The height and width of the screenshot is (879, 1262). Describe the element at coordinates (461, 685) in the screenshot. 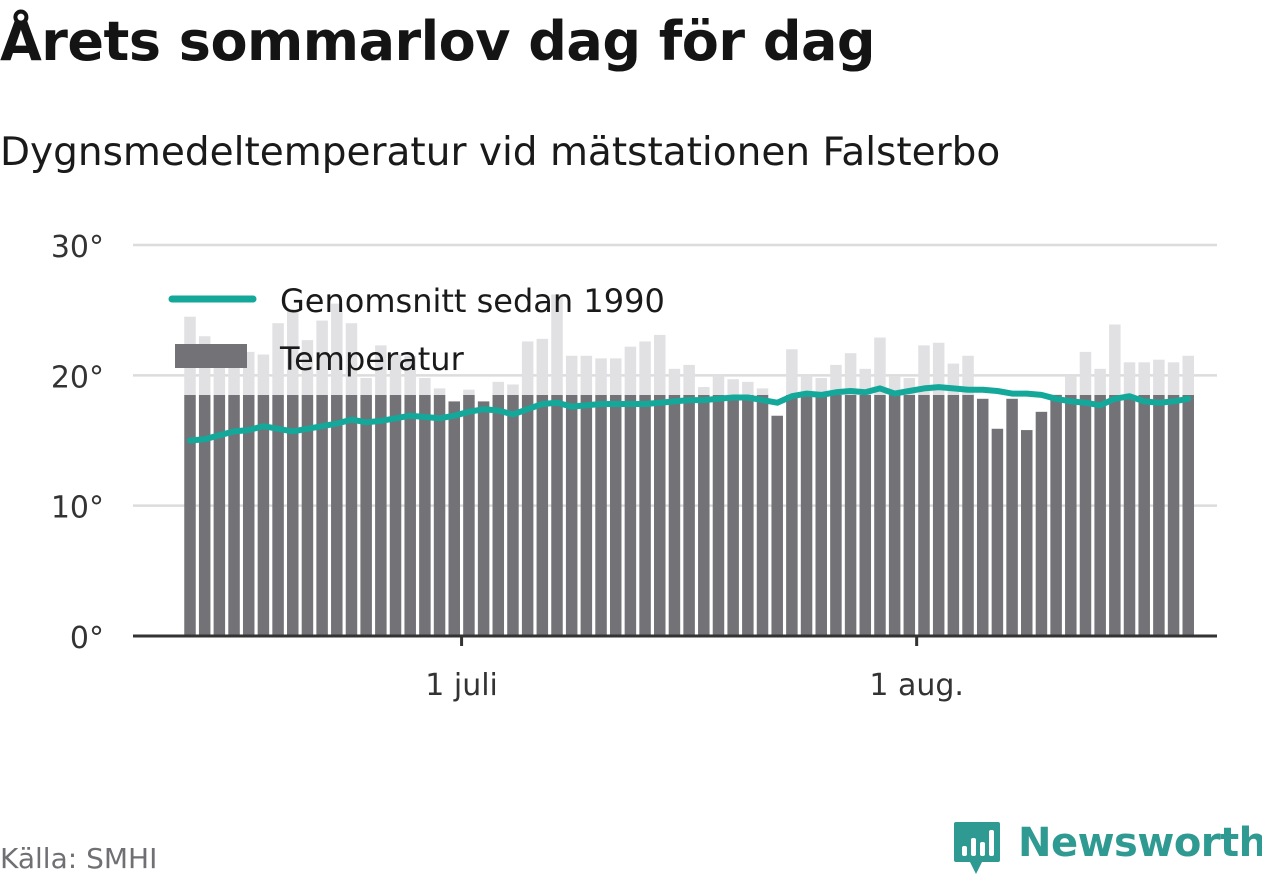

I see `x-tick-label-0: 1 juli` at that location.